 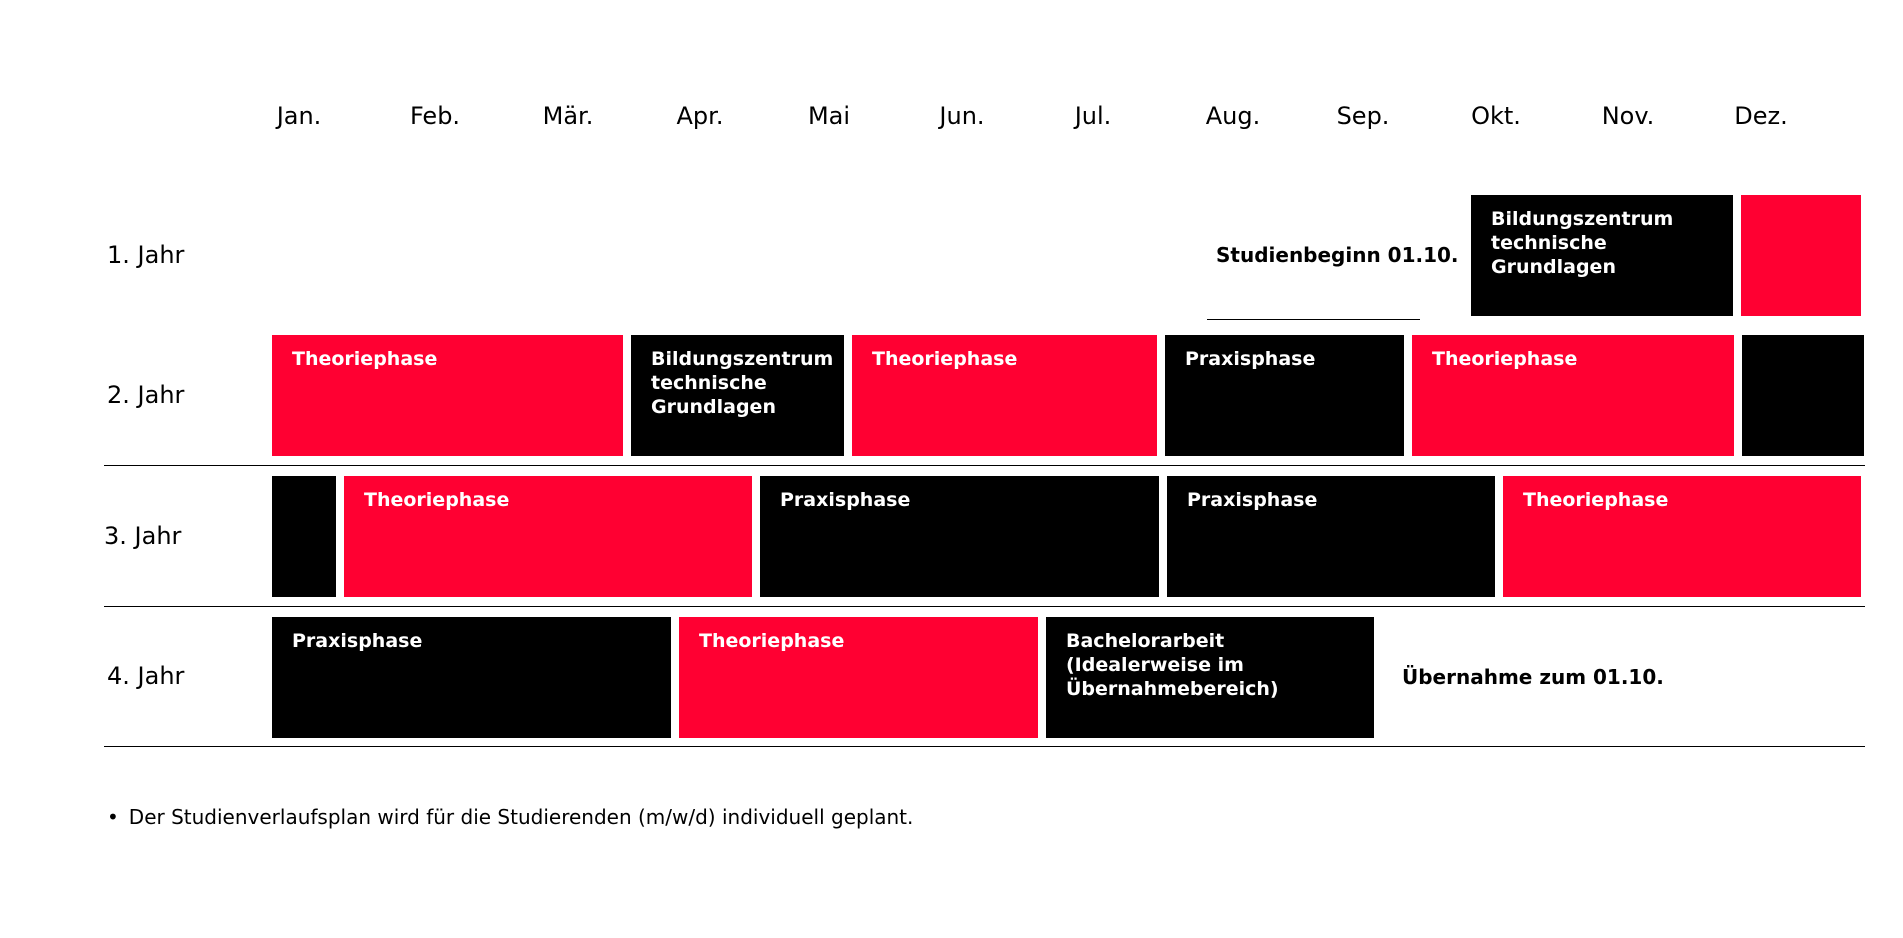 I want to click on studienbeginn-note: Studienbeginn 01.10., so click(x=1337, y=255).